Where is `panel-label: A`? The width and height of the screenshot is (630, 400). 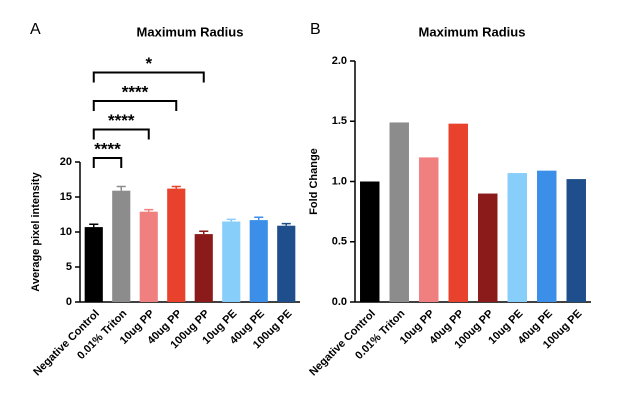
panel-label: A is located at coordinates (35, 29).